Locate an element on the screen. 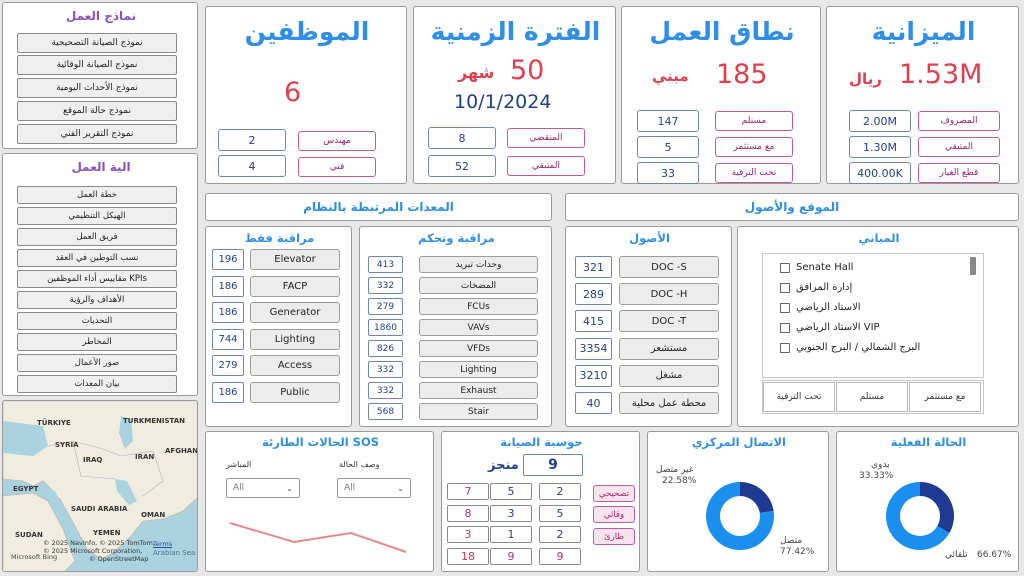 This screenshot has height=576, width=1024. nav-photos-button: صور الأعمال is located at coordinates (97, 363).